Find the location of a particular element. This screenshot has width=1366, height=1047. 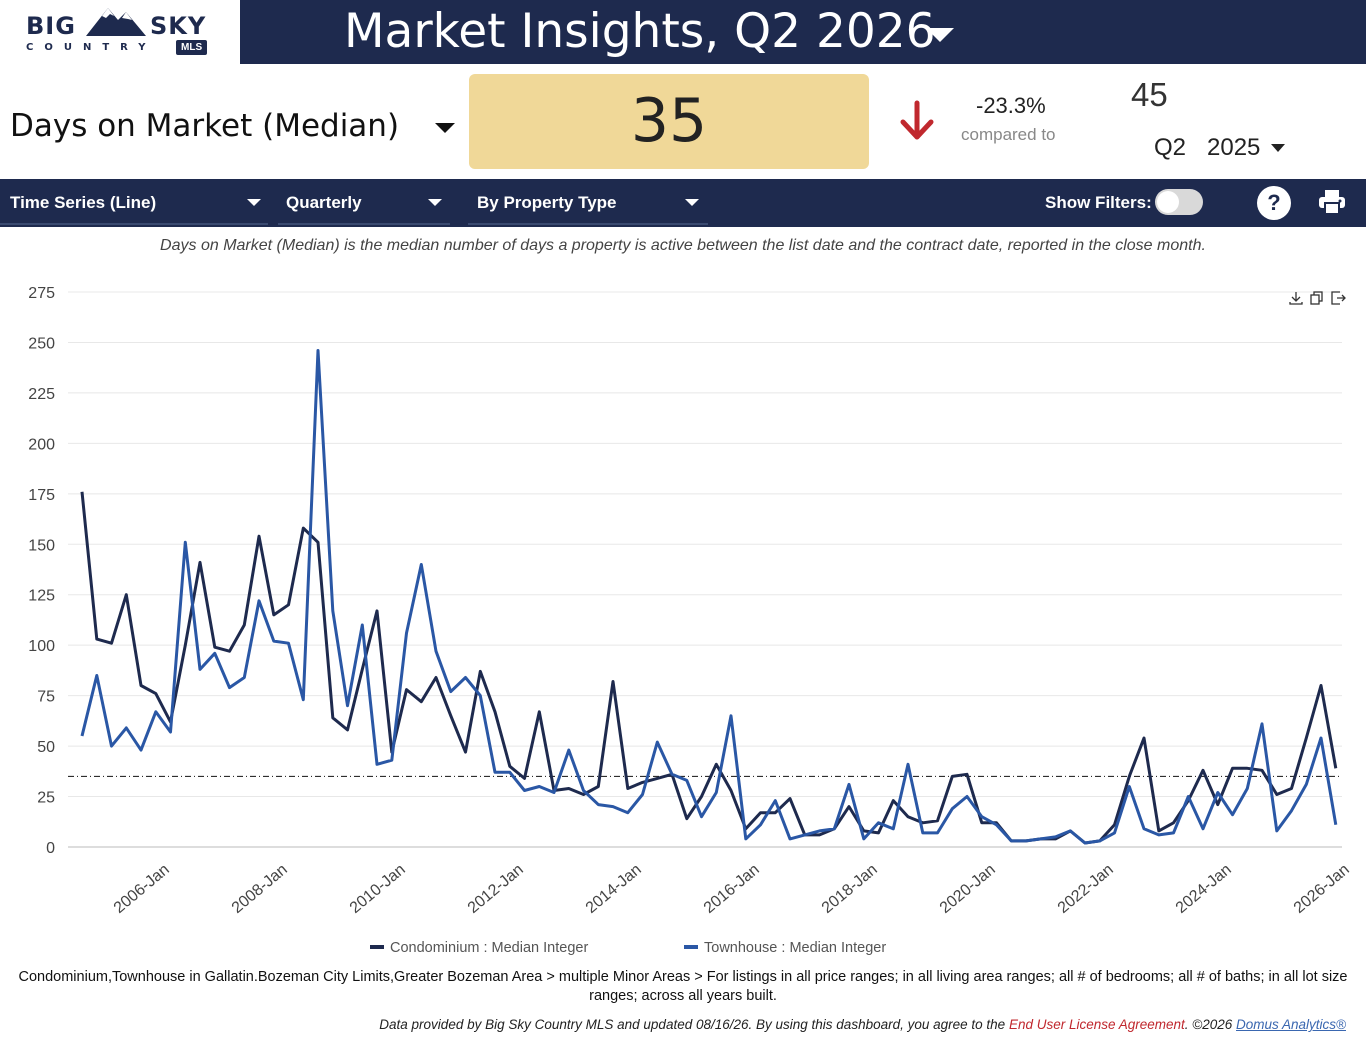

grouping-underline is located at coordinates (588, 224).